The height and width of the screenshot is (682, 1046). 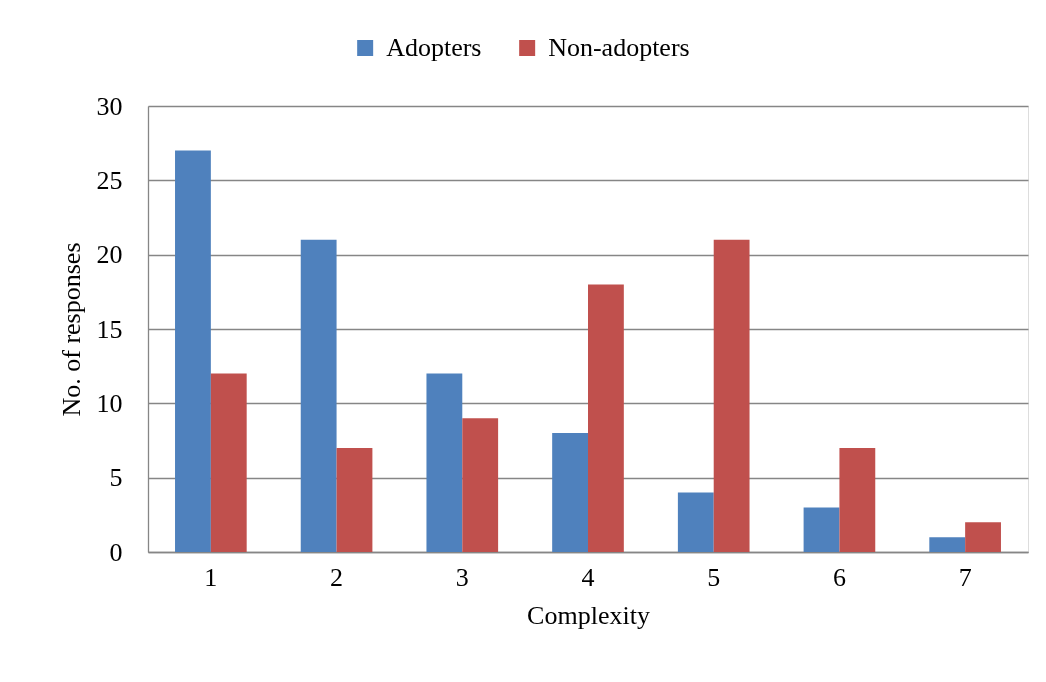 I want to click on x-tick-label: 1, so click(x=211, y=577).